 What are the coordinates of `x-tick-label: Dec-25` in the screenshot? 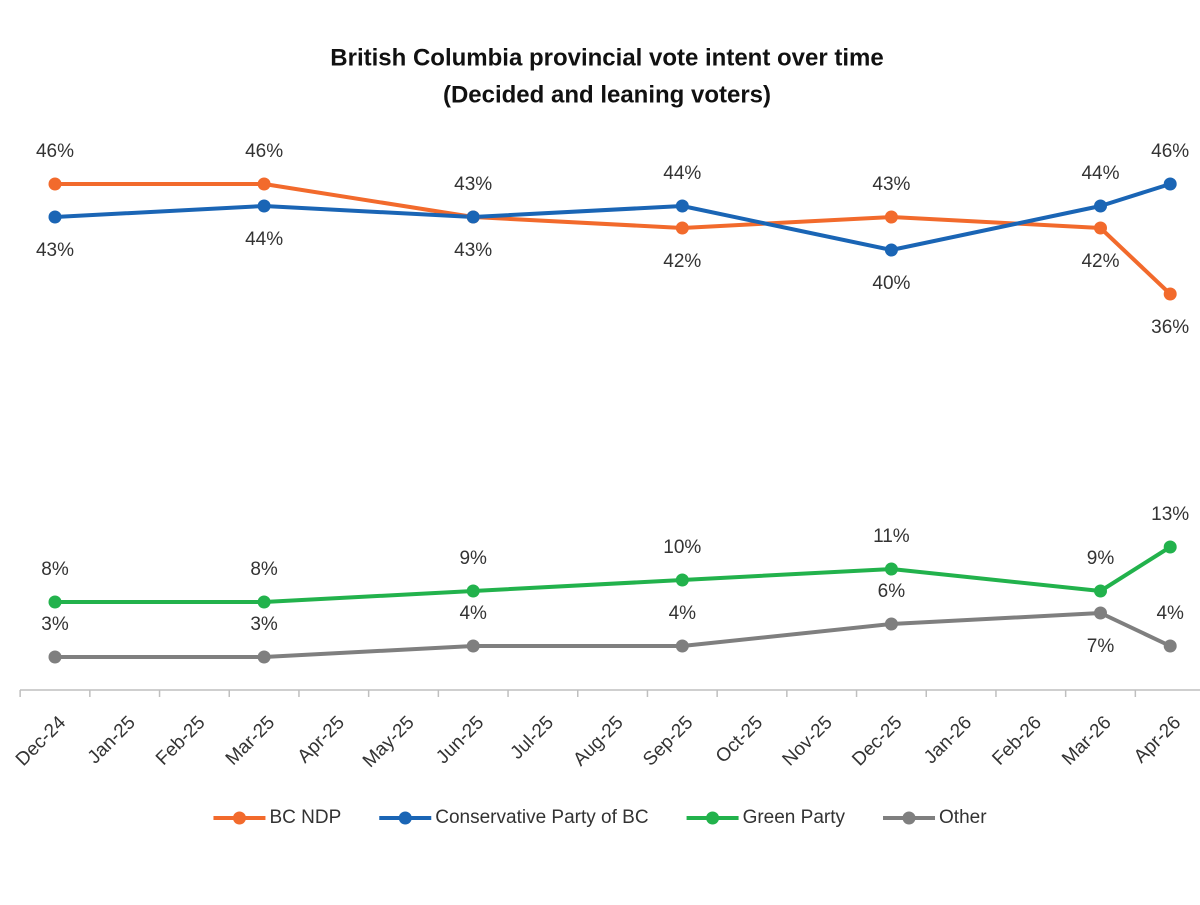 It's located at (877, 741).